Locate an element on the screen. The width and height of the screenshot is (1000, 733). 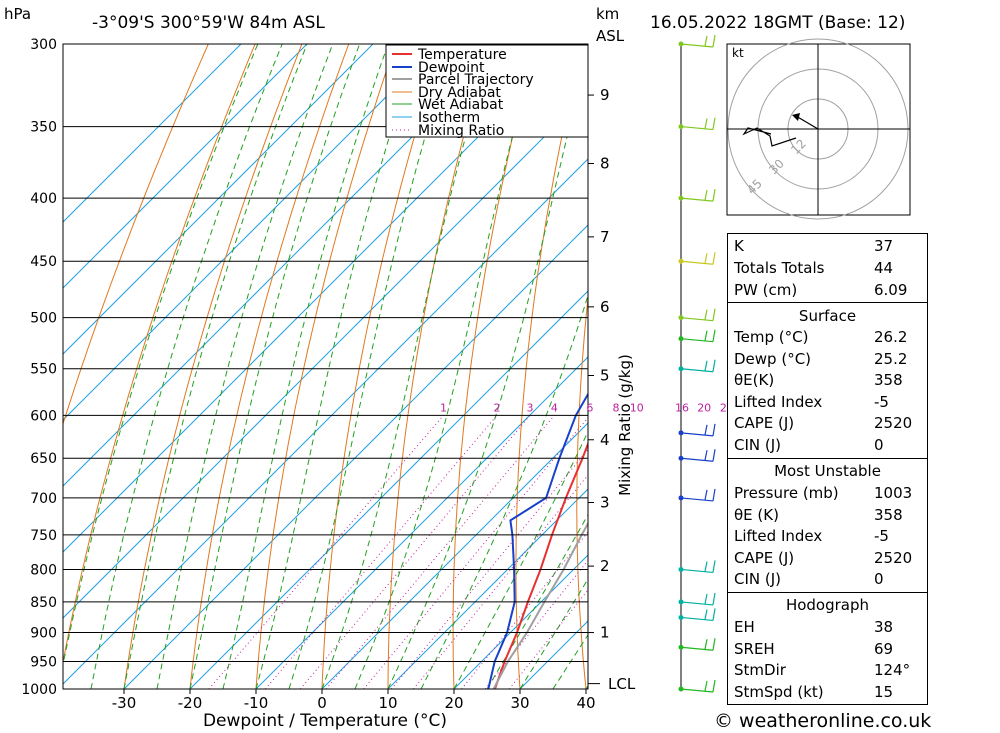
temperature-tick-label: 40 is located at coordinates (585, 703).